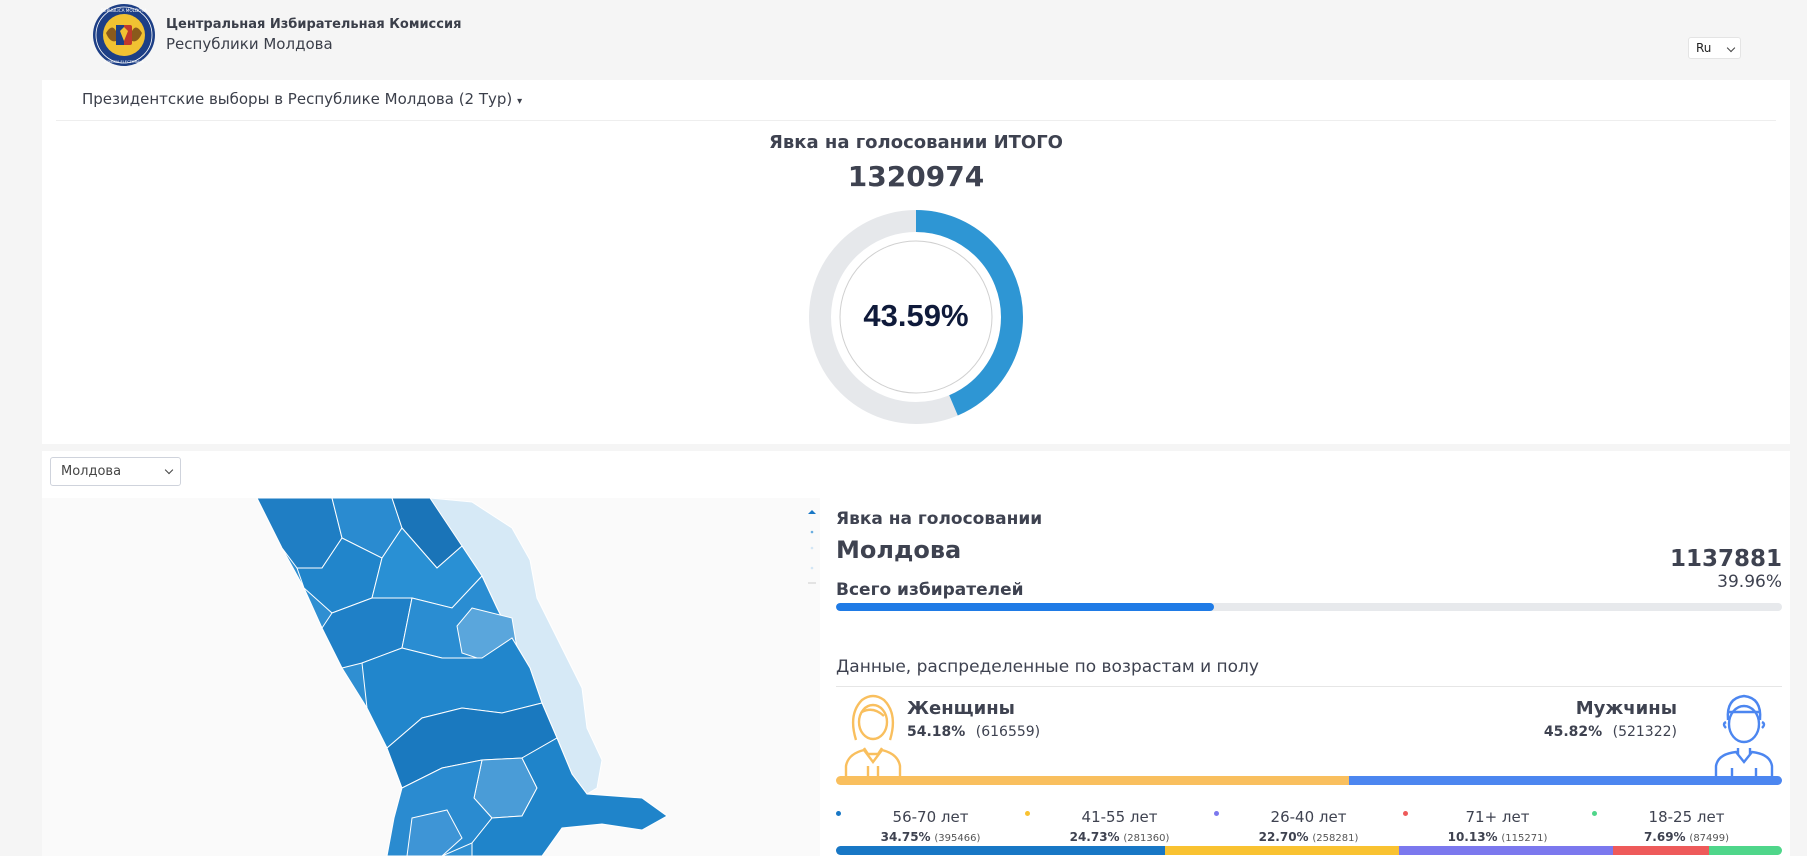  Describe the element at coordinates (1497, 817) in the screenshot. I see `age-group-label: 71+ лет` at that location.